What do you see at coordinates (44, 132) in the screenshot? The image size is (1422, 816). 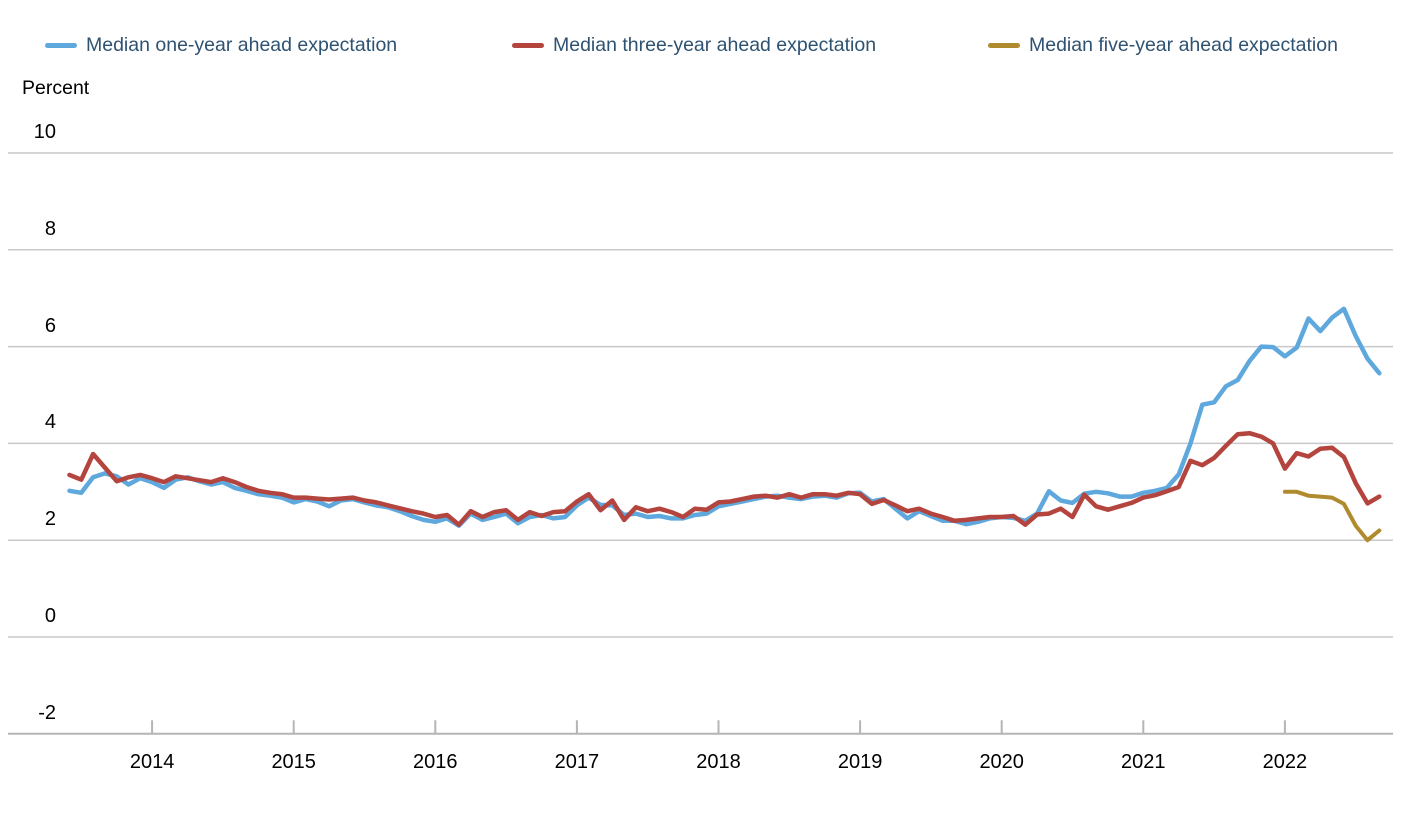 I see `y-axis-label: 10` at bounding box center [44, 132].